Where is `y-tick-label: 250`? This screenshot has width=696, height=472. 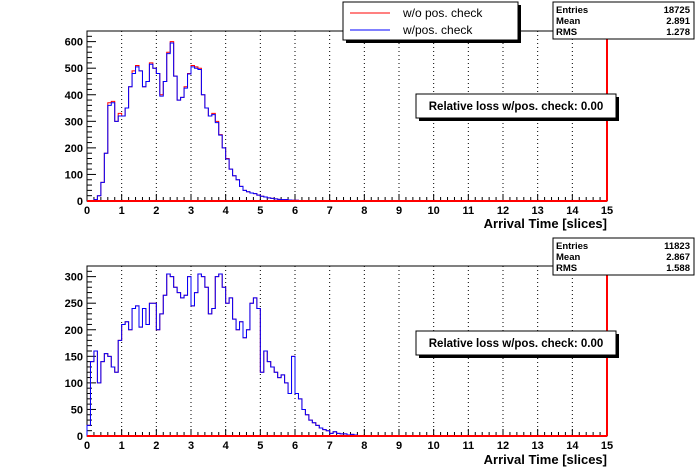 y-tick-label: 250 is located at coordinates (74, 304).